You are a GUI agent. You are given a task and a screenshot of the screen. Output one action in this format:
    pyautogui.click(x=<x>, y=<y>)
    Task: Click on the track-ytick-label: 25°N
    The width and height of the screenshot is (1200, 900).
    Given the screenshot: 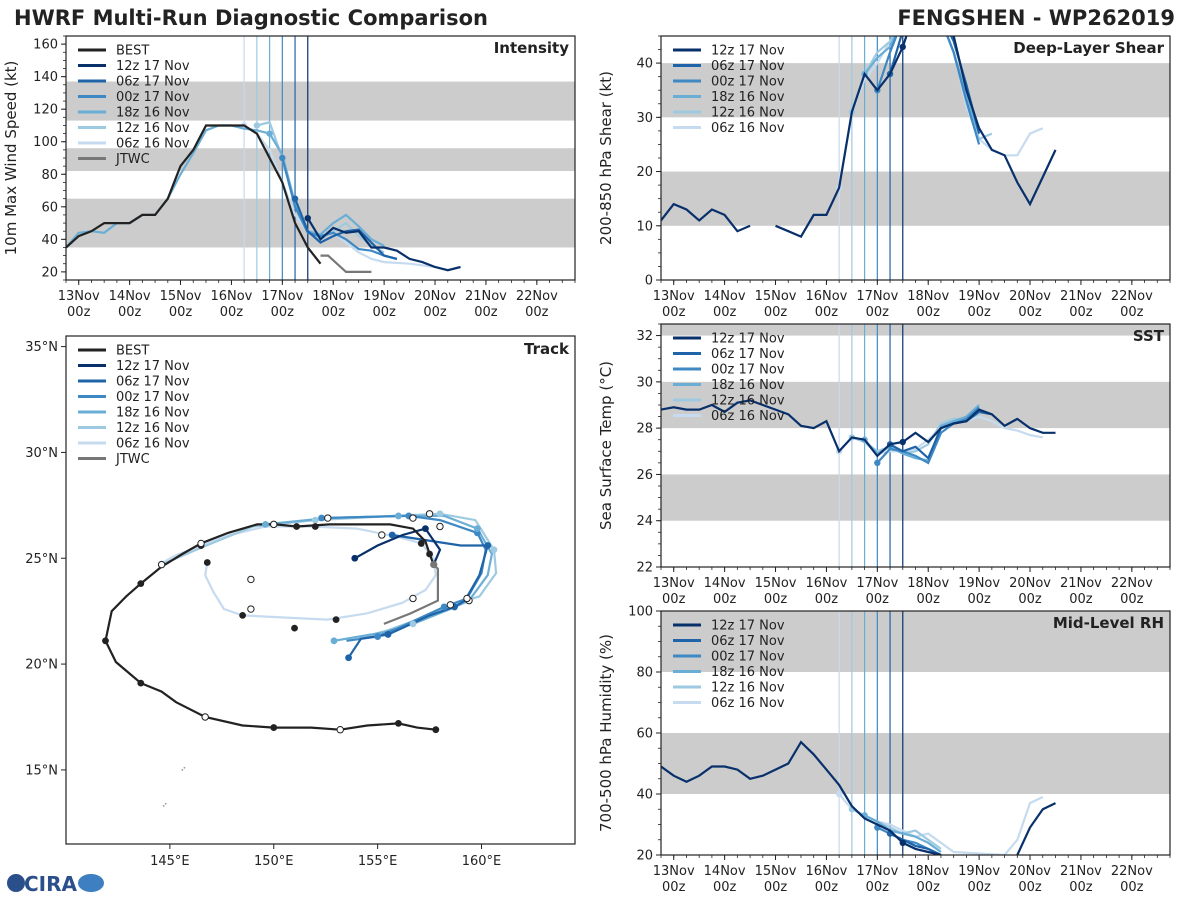 What is the action you would take?
    pyautogui.click(x=41, y=559)
    